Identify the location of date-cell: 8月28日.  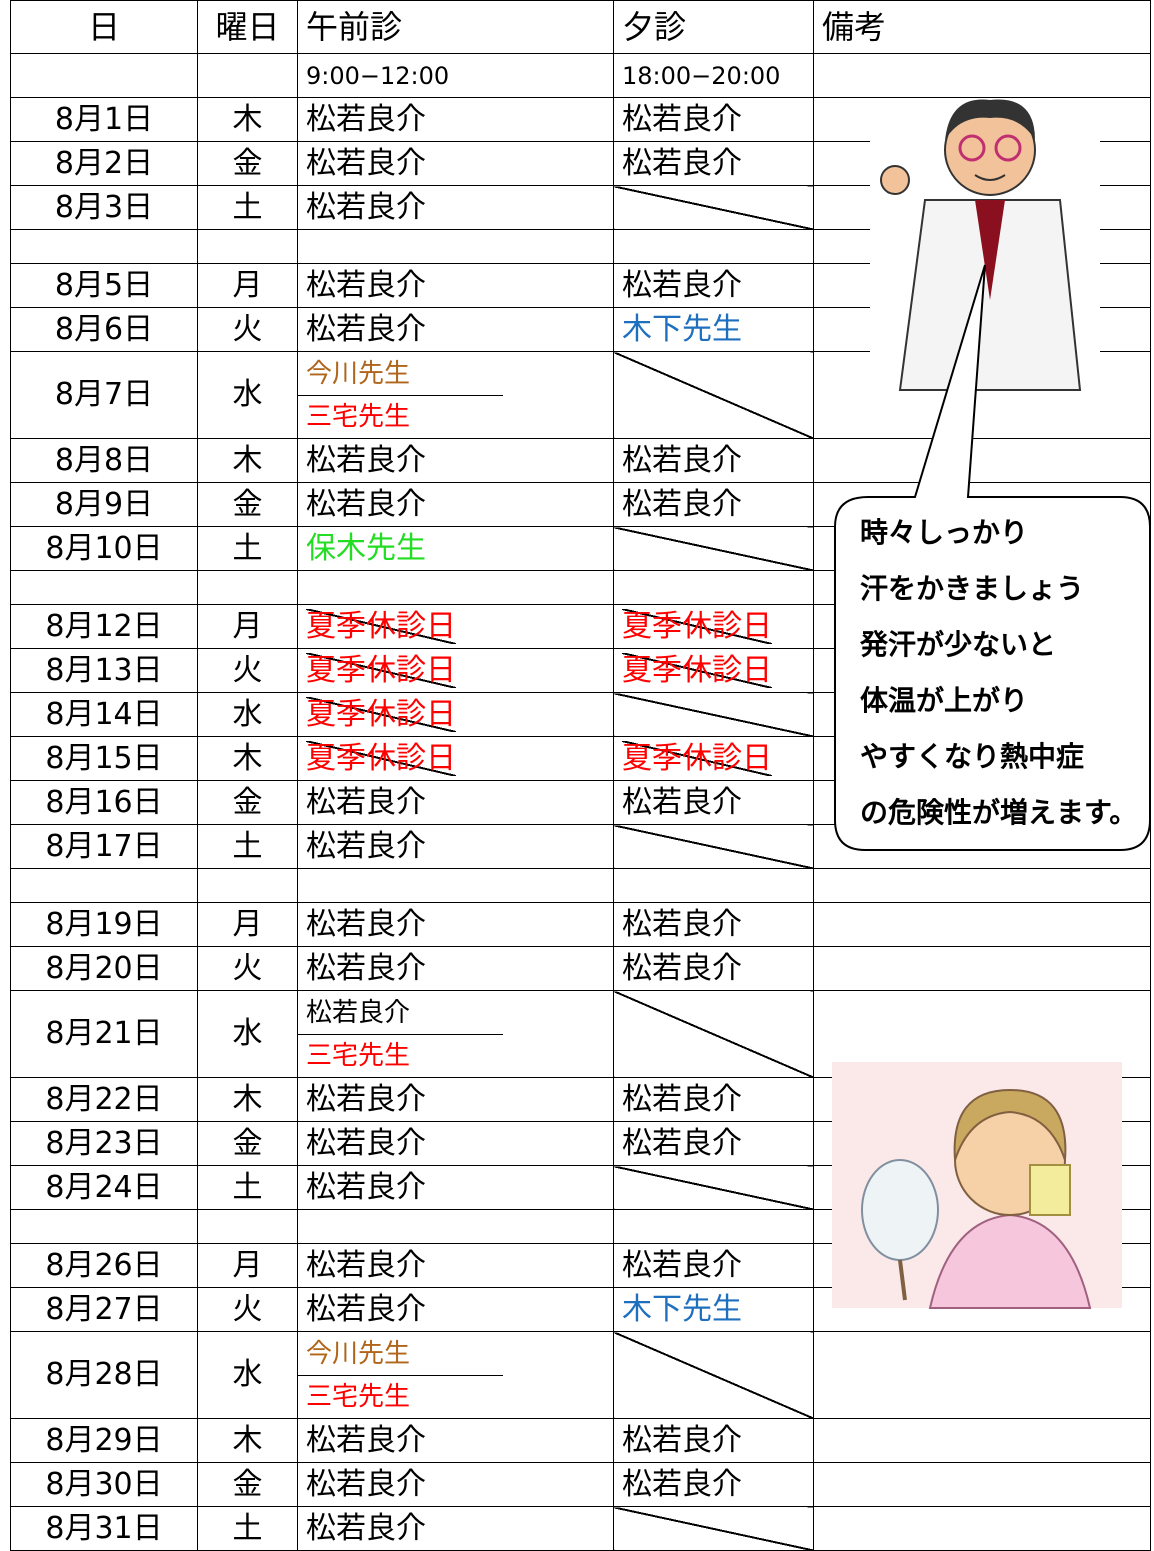
(104, 1375).